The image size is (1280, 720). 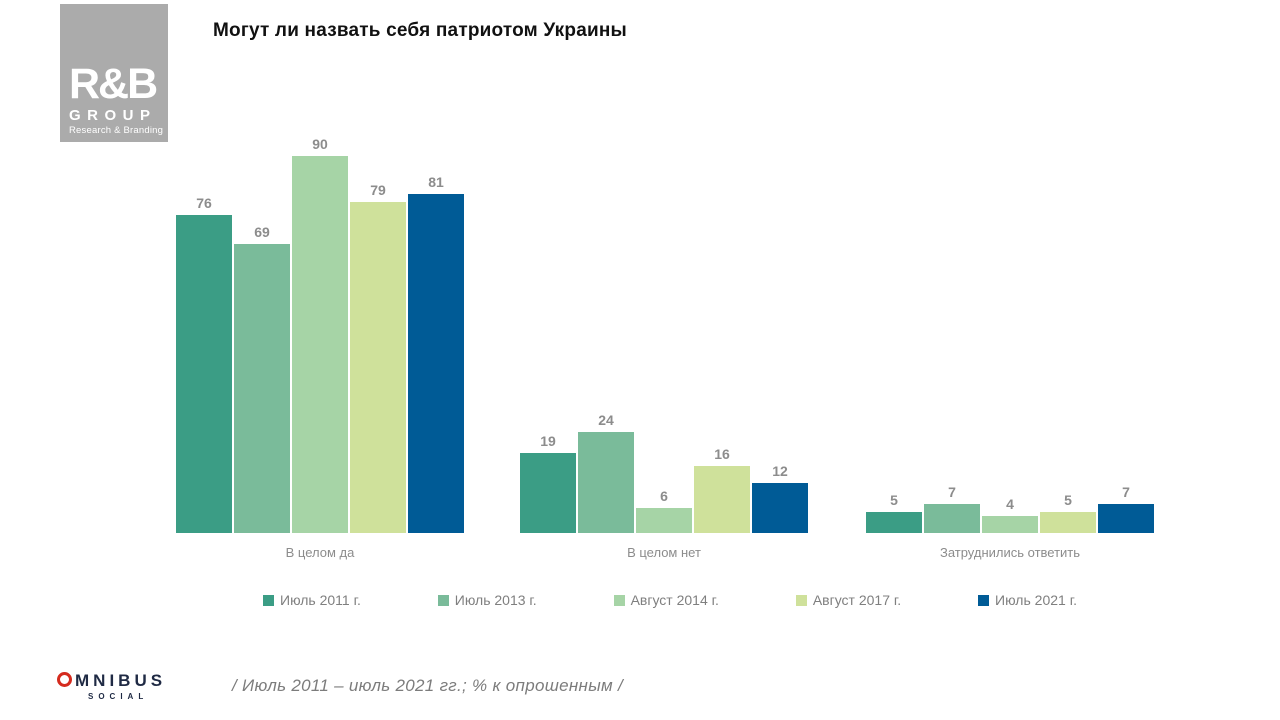 I want to click on bar-group: 5 7 4 5 7, so click(x=1010, y=508).